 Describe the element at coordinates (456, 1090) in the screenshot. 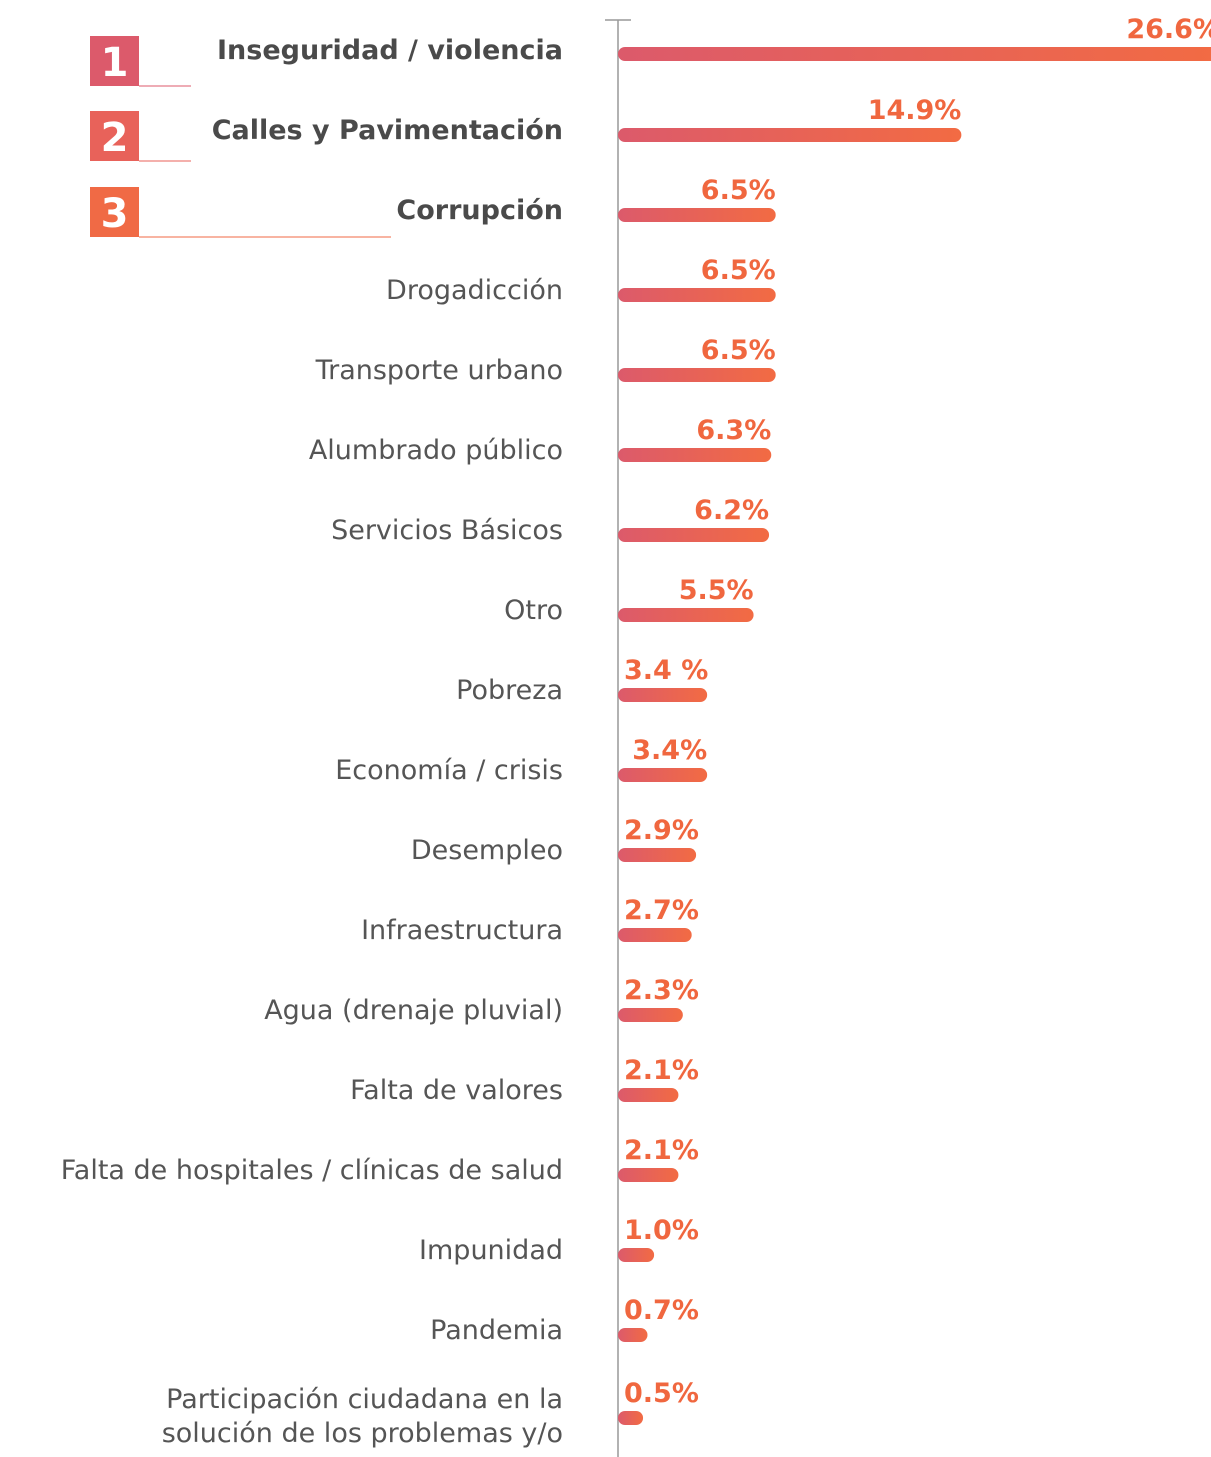

I see `category-label: Falta de valores` at that location.